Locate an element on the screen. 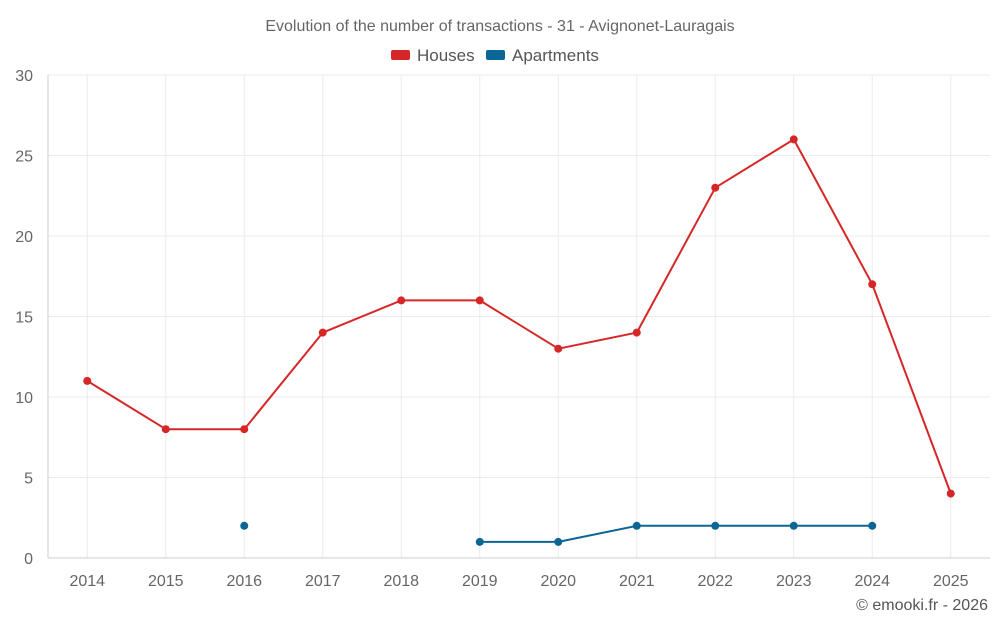 Image resolution: width=1000 pixels, height=625 pixels. x-tick-label: 2025 is located at coordinates (951, 581).